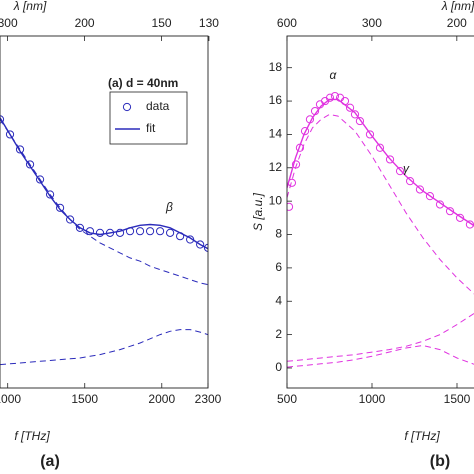  Describe the element at coordinates (276, 167) in the screenshot. I see `y-tick-label: 12` at that location.